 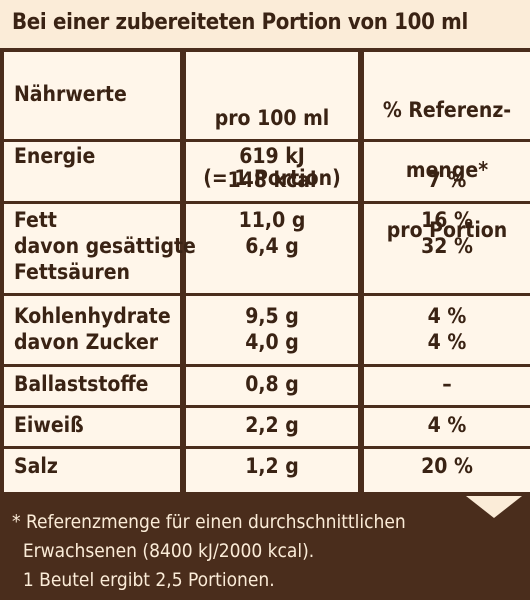 What do you see at coordinates (447, 466) in the screenshot?
I see `nutrient-reference: 20 %` at bounding box center [447, 466].